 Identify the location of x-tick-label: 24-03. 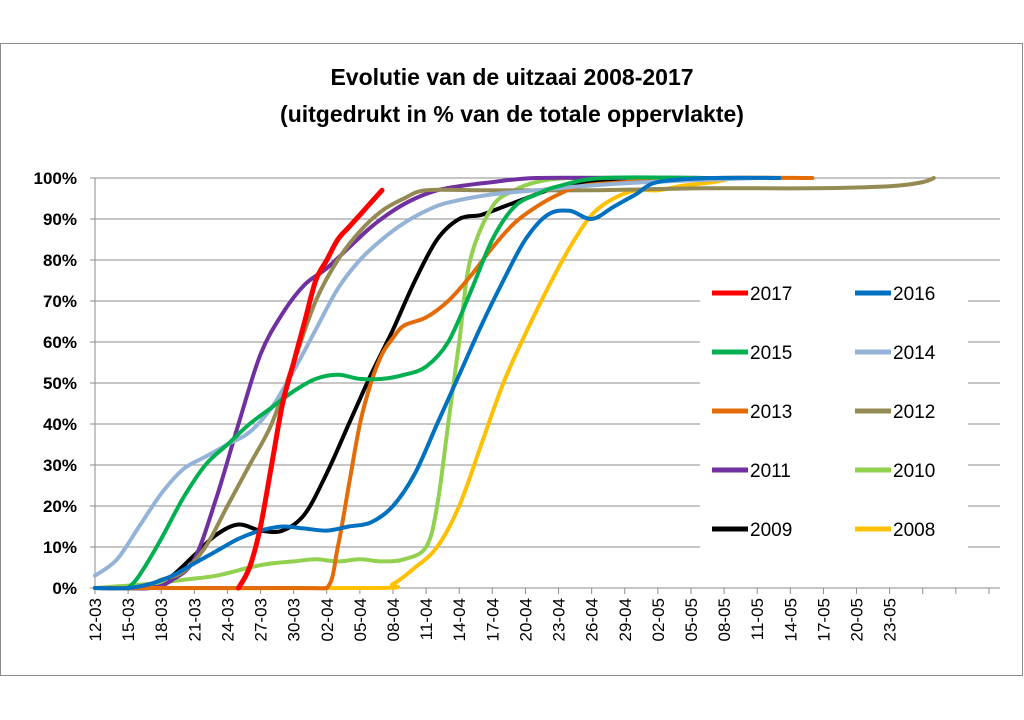
(227, 619).